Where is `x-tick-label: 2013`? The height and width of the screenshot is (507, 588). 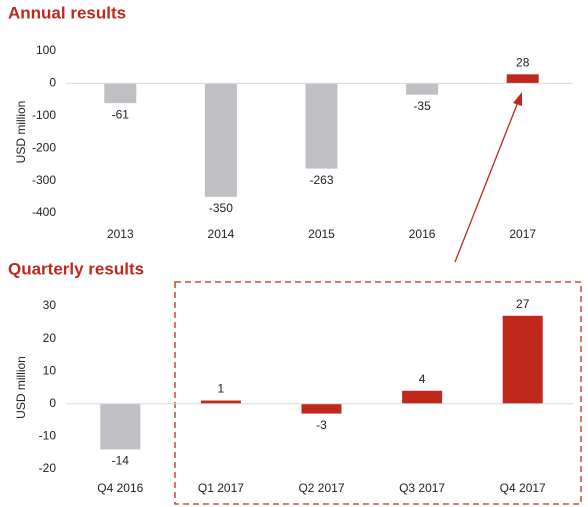 x-tick-label: 2013 is located at coordinates (120, 234).